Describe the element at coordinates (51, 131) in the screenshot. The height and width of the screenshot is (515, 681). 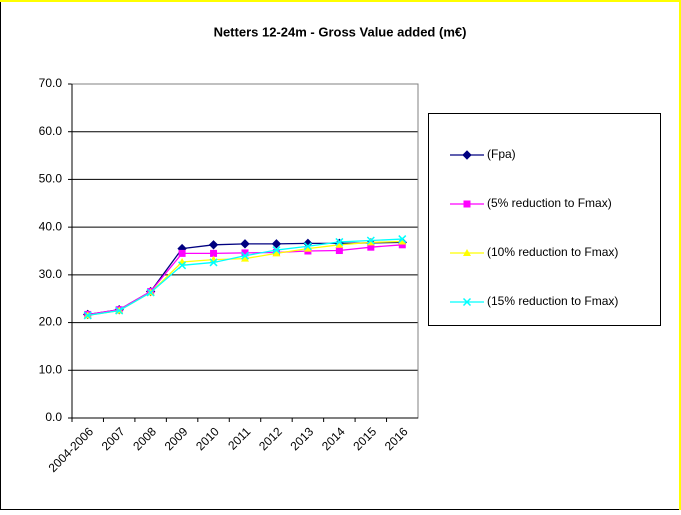
I see `y-tick-label: 60.0` at that location.